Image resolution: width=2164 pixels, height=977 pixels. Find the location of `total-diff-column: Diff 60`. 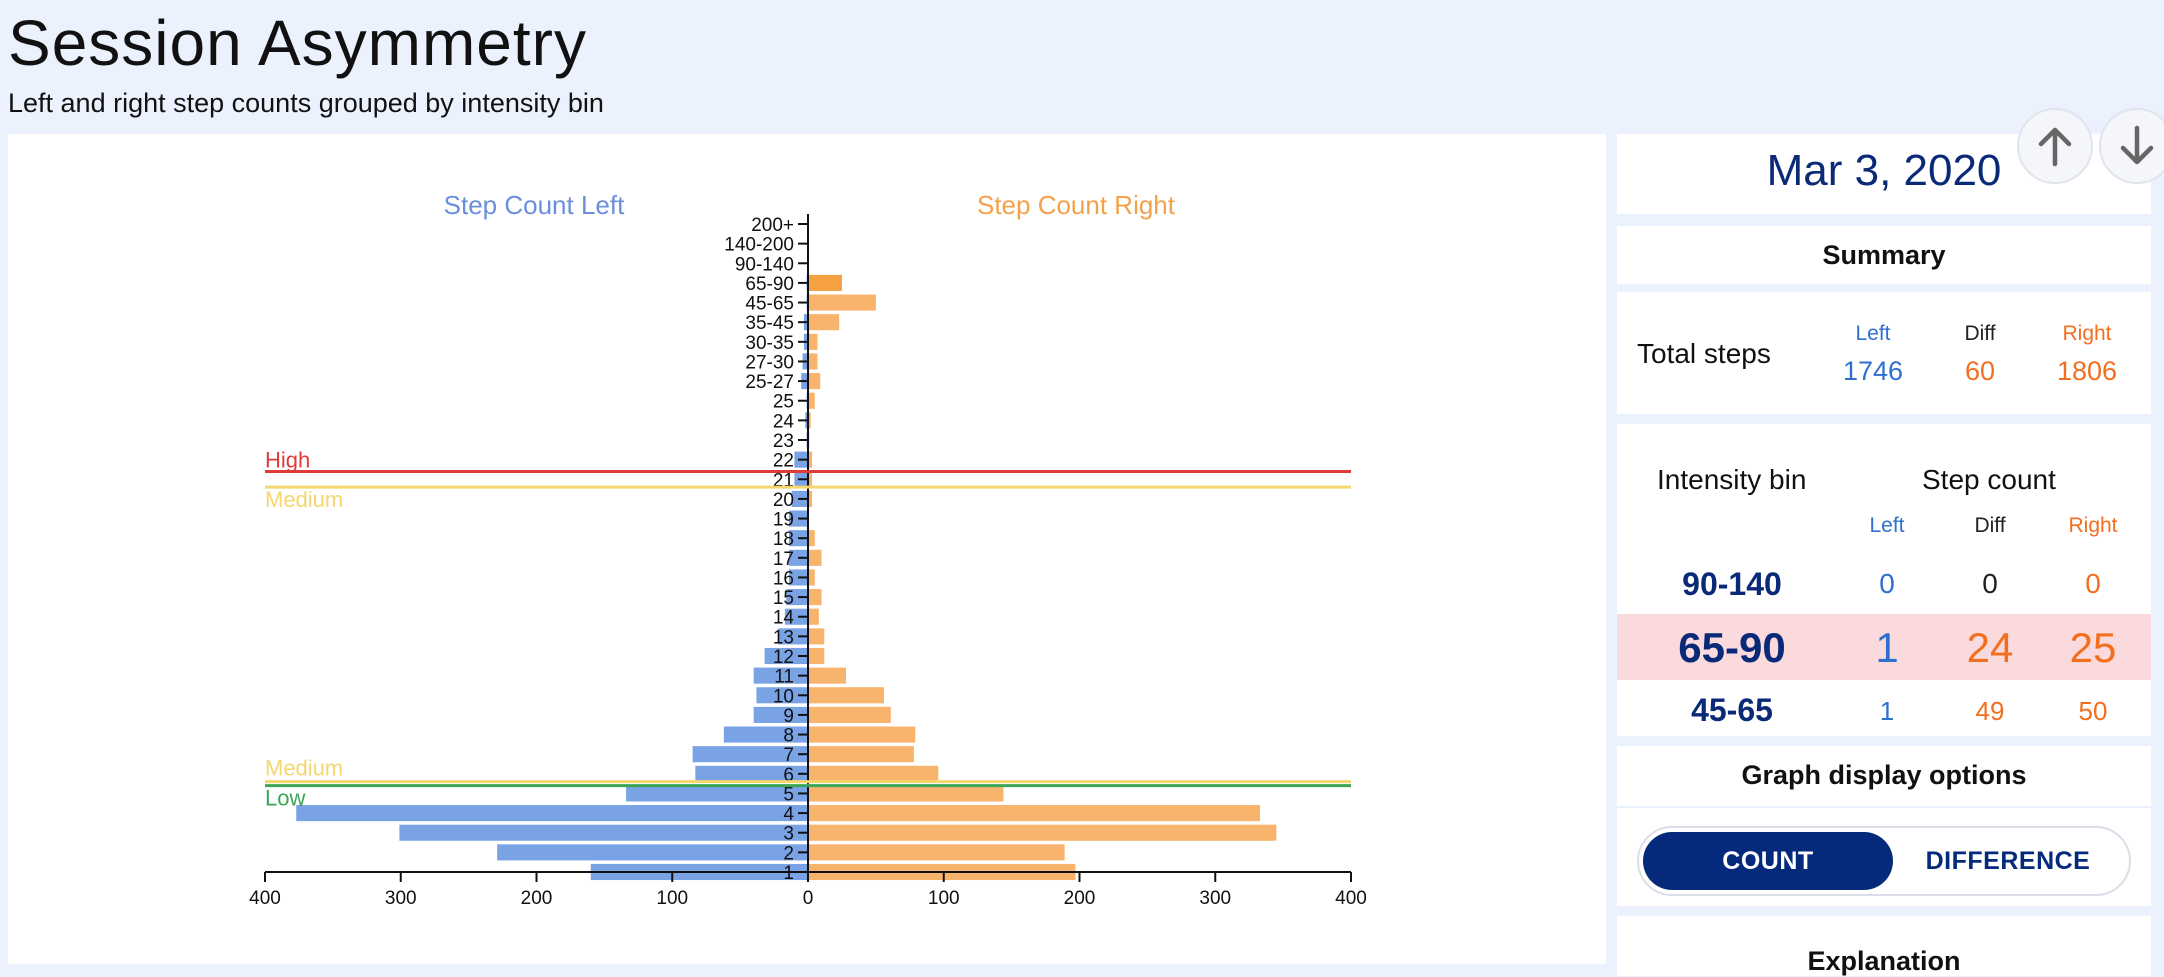

total-diff-column: Diff 60 is located at coordinates (1980, 339).